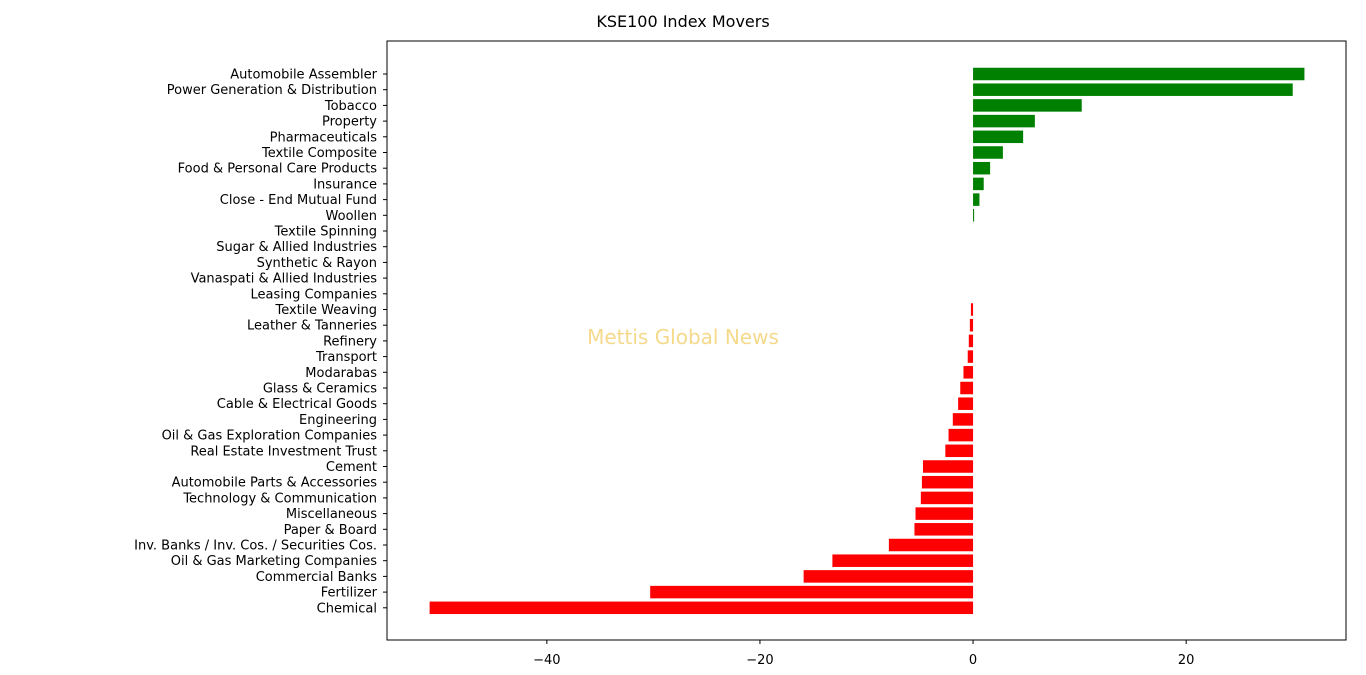  I want to click on y-tick-label-16: Leather & Tanneries, so click(312, 326).